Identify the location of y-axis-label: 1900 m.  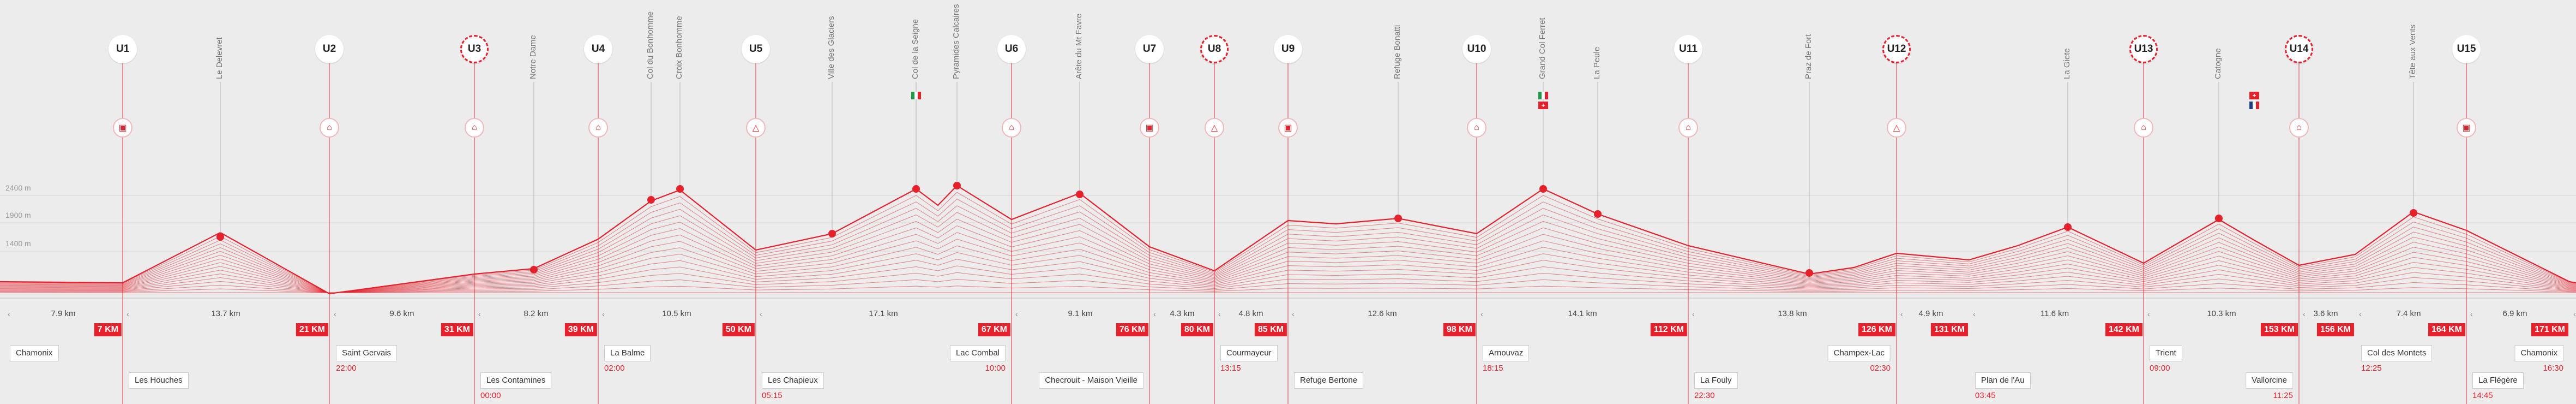
(18, 215).